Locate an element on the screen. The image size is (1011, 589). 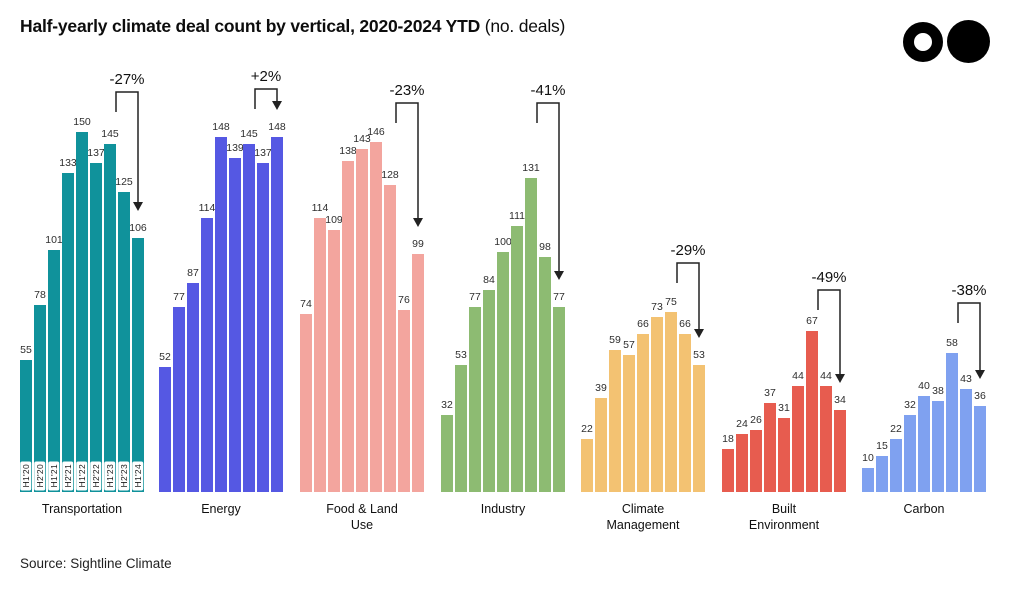
change-label: -29% is located at coordinates (687, 250).